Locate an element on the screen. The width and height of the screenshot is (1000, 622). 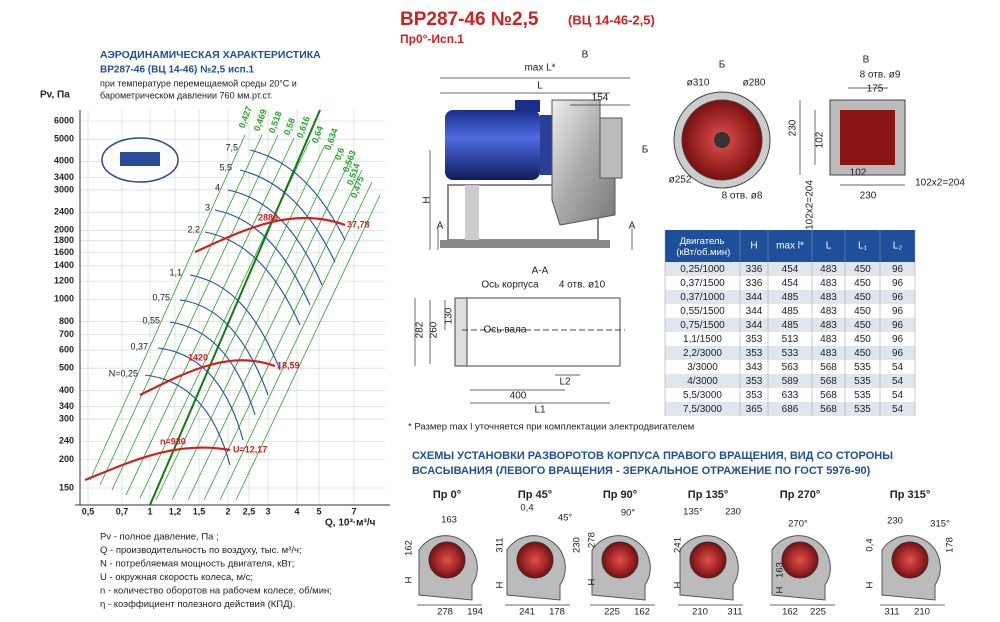
table-cell: 5,5/3000 is located at coordinates (702, 395).